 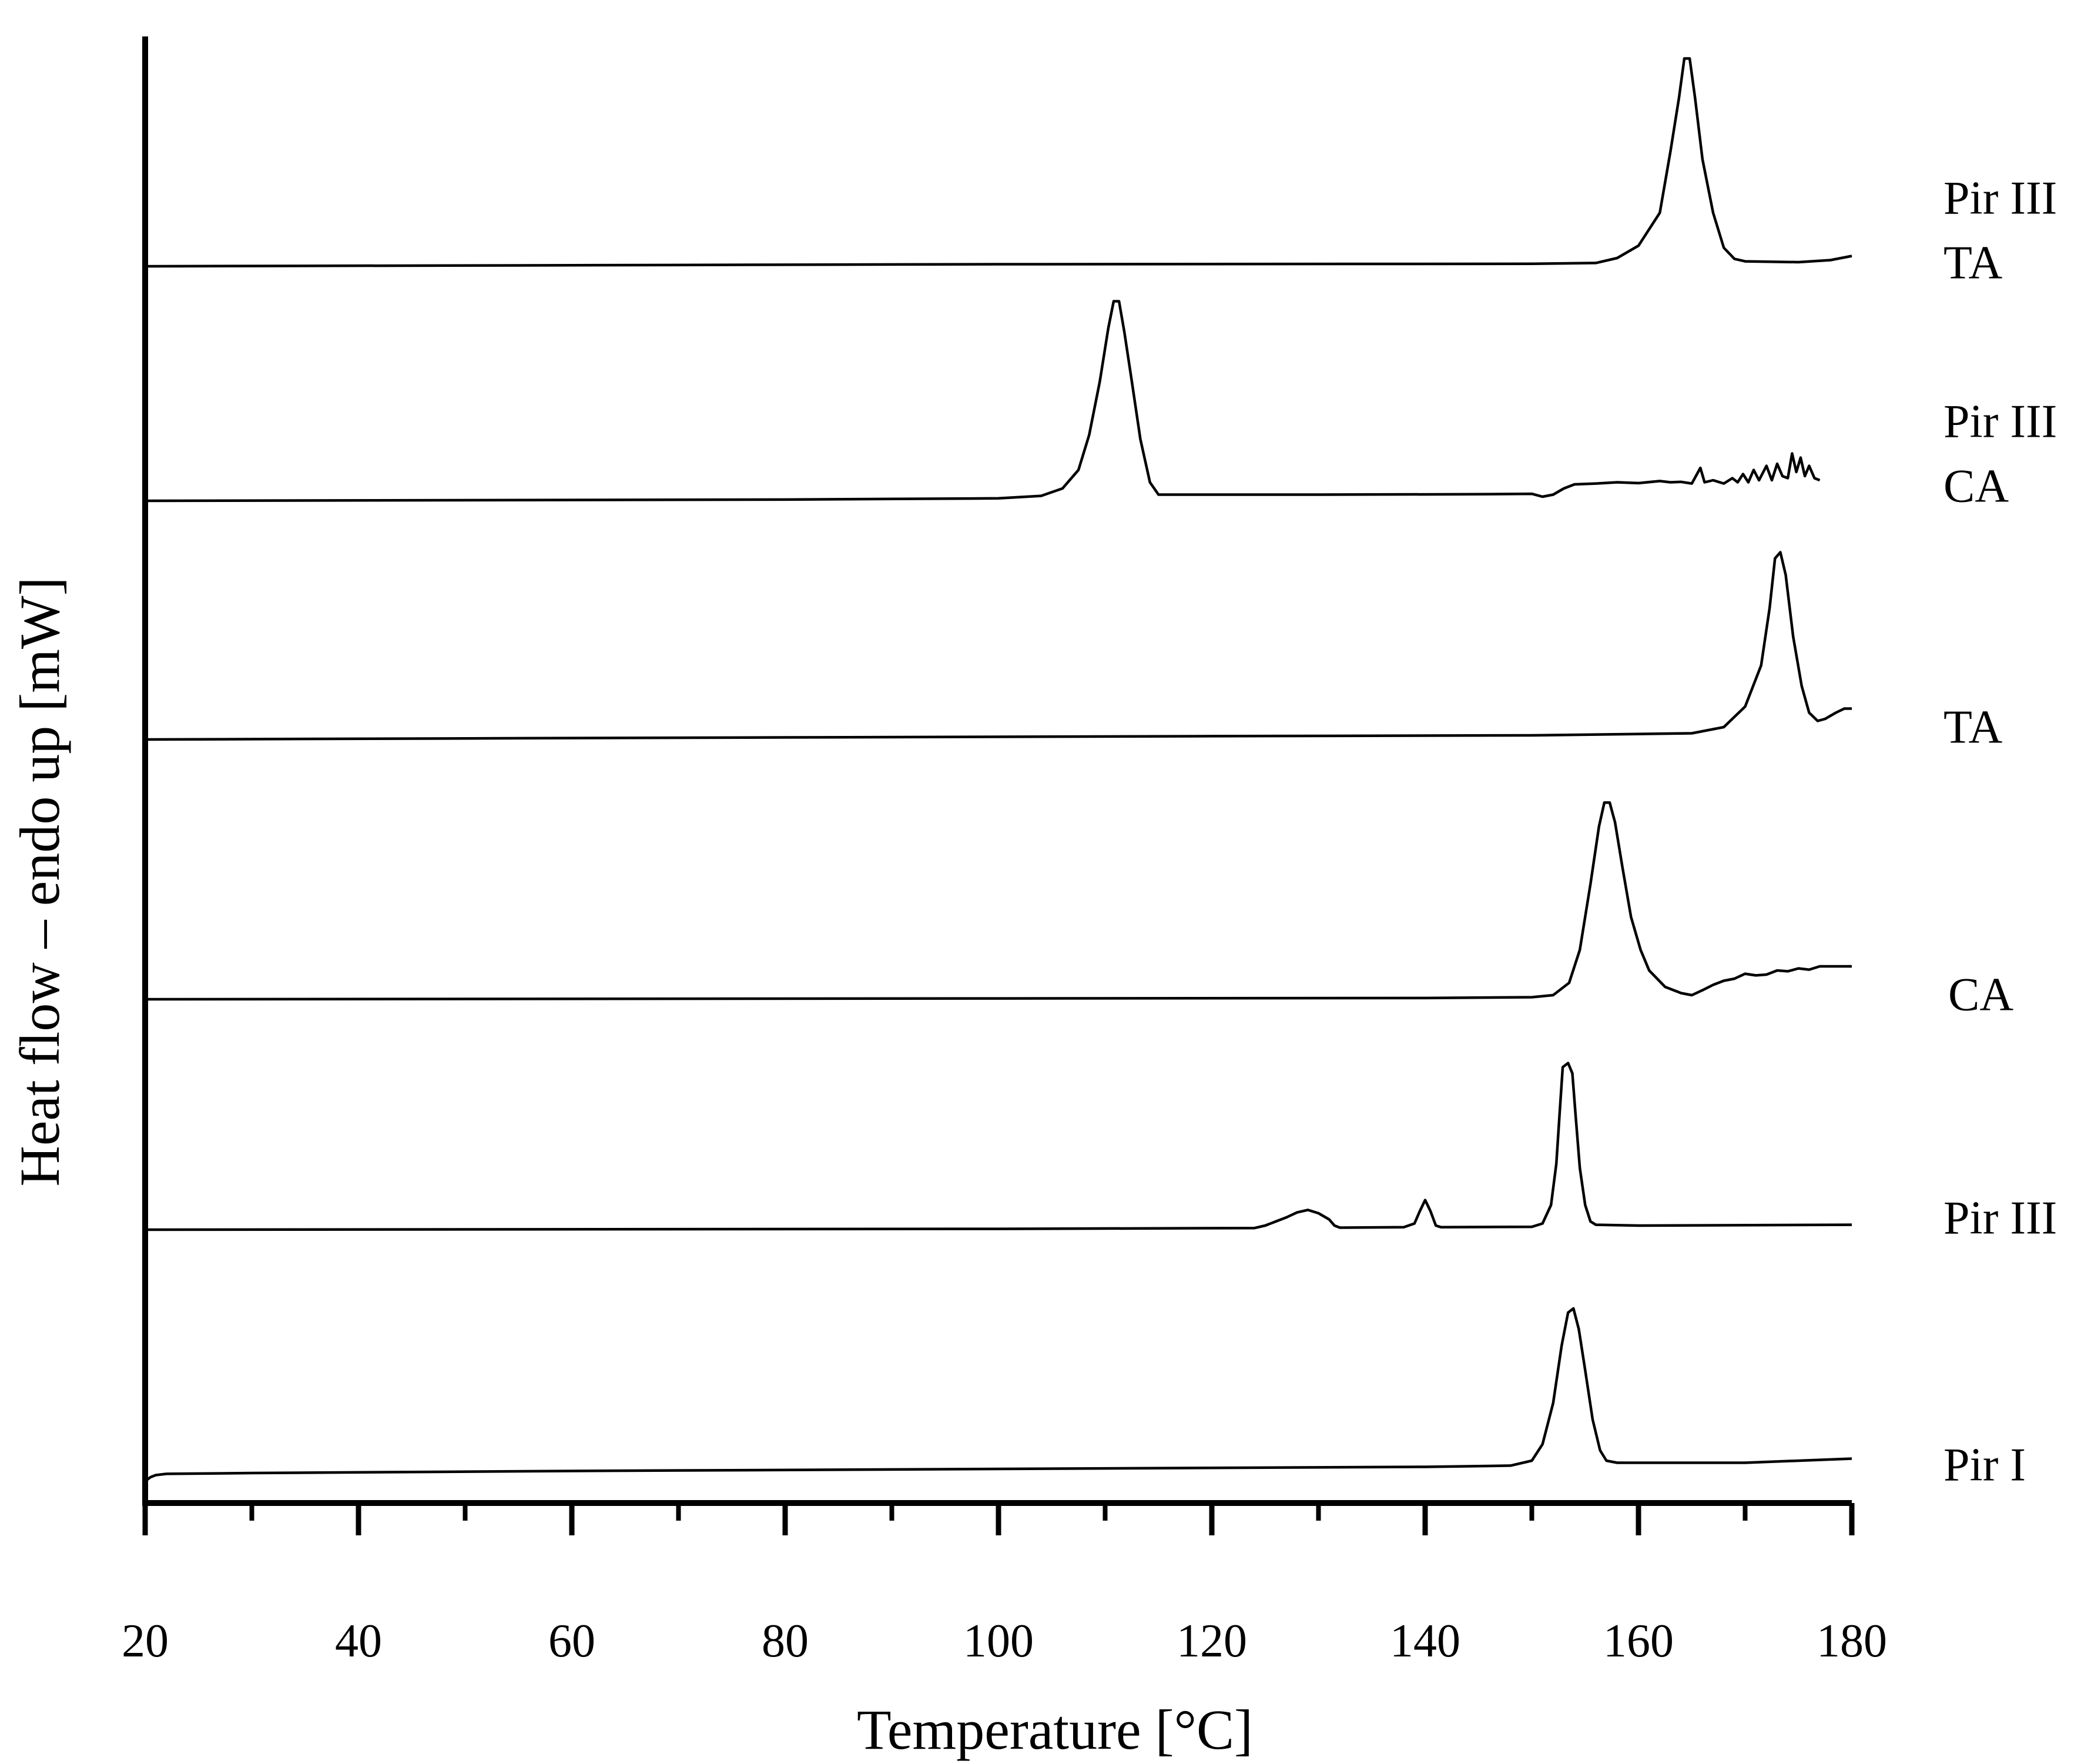 What do you see at coordinates (1638, 1641) in the screenshot?
I see `x-tick-label-160: 160` at bounding box center [1638, 1641].